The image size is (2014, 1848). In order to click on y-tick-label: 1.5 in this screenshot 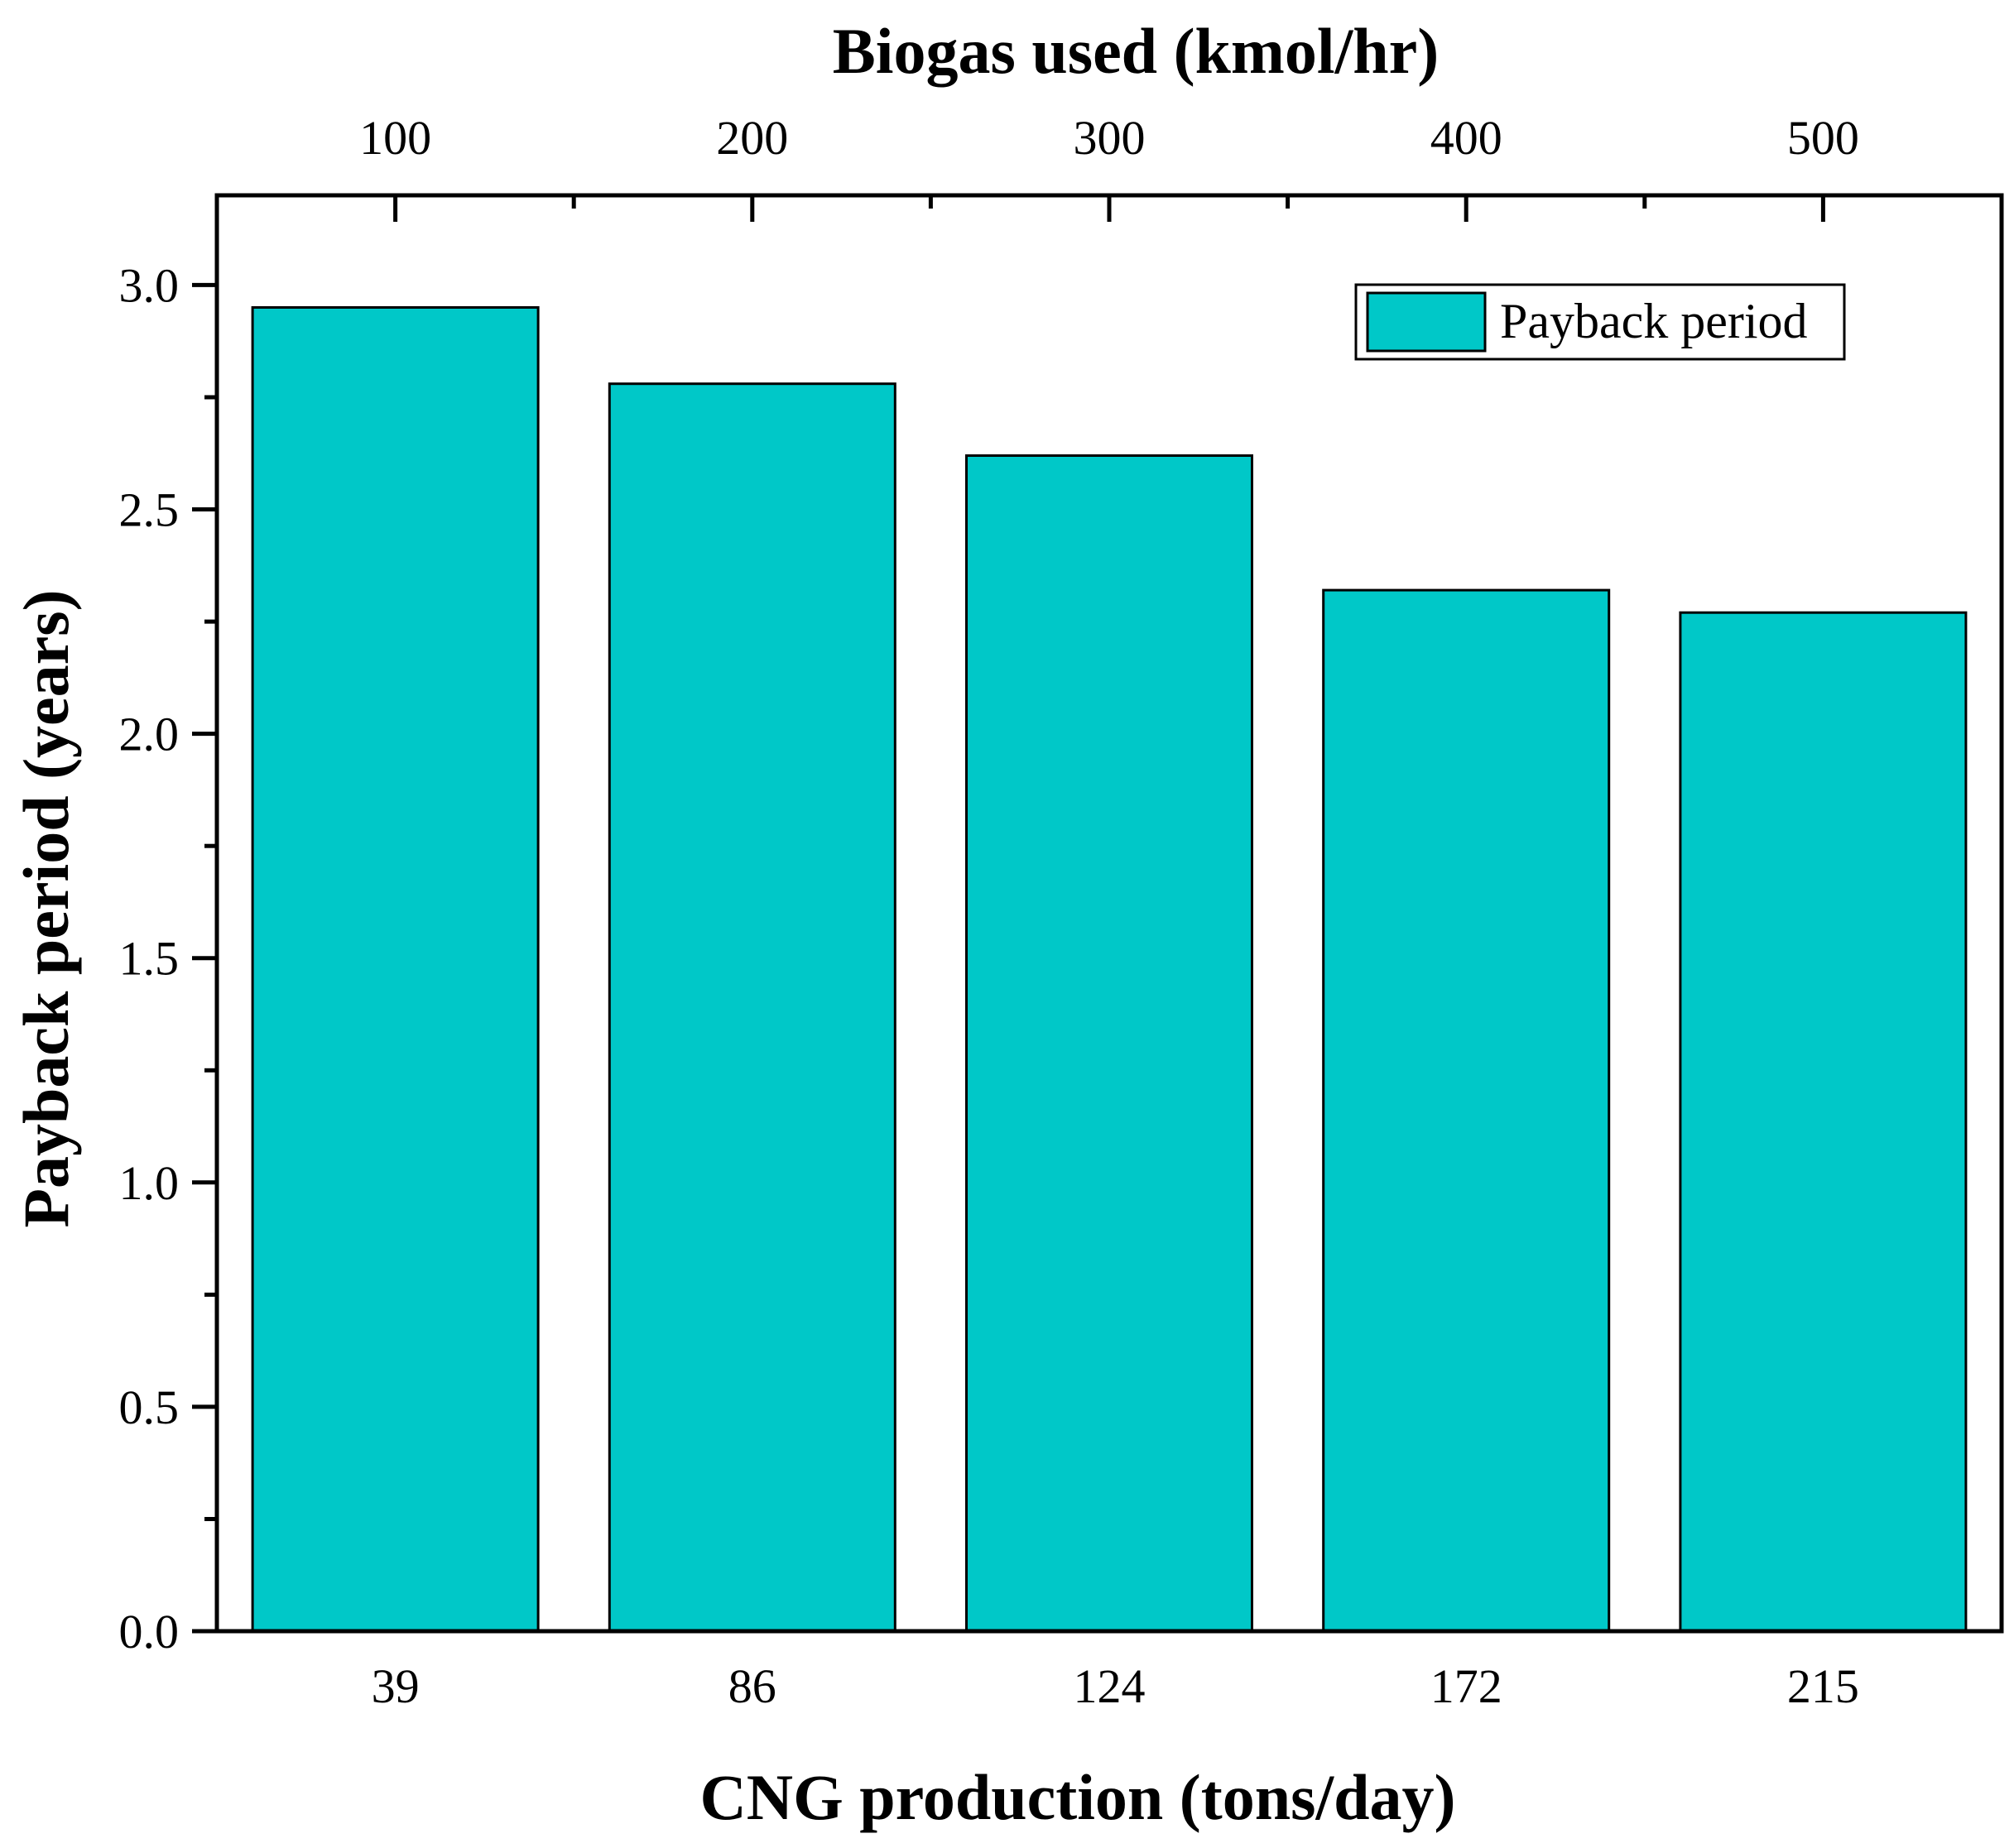, I will do `click(149, 959)`.